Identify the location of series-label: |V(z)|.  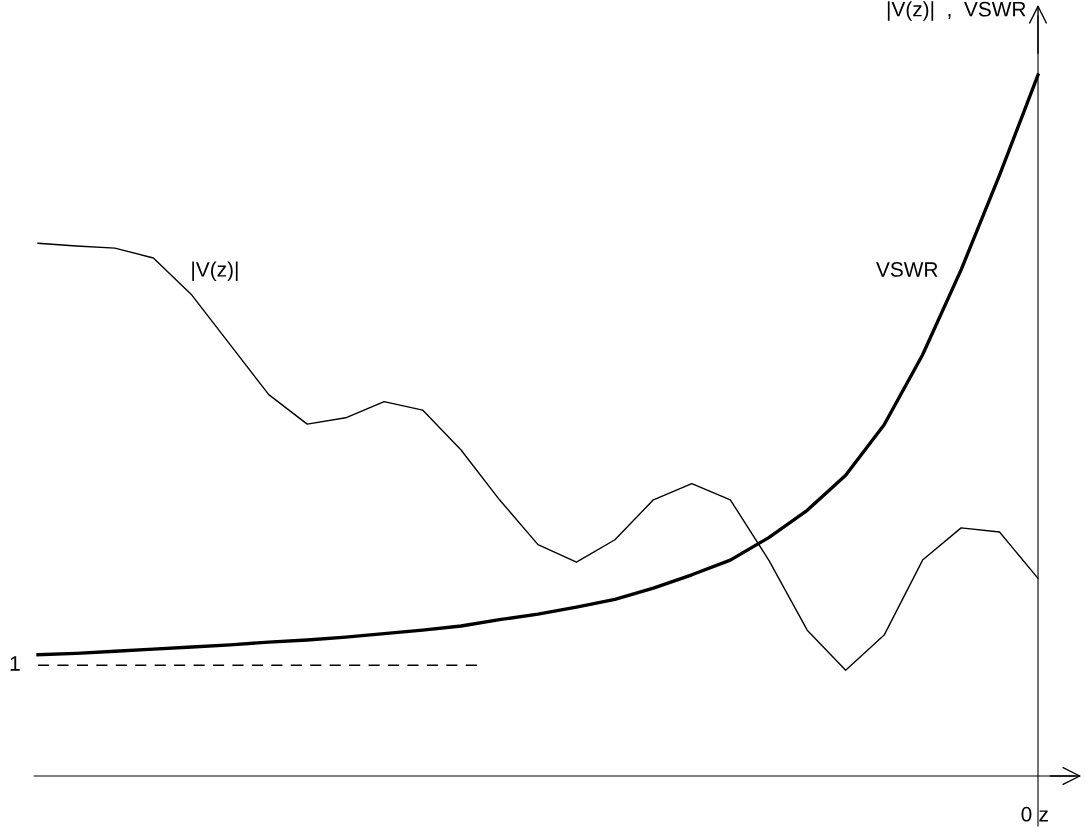
(215, 271).